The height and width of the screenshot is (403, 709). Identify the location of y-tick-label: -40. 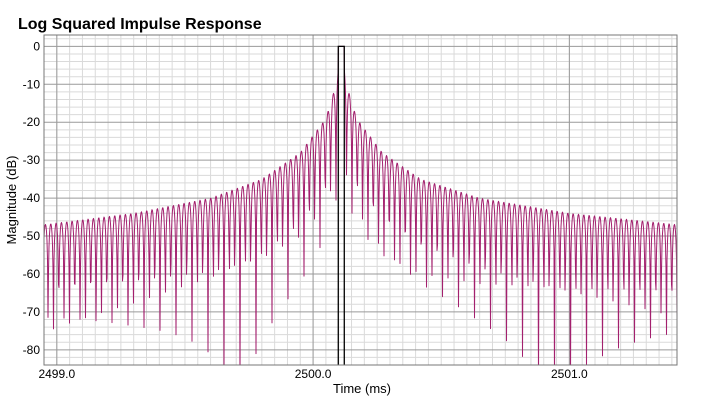
(32, 198).